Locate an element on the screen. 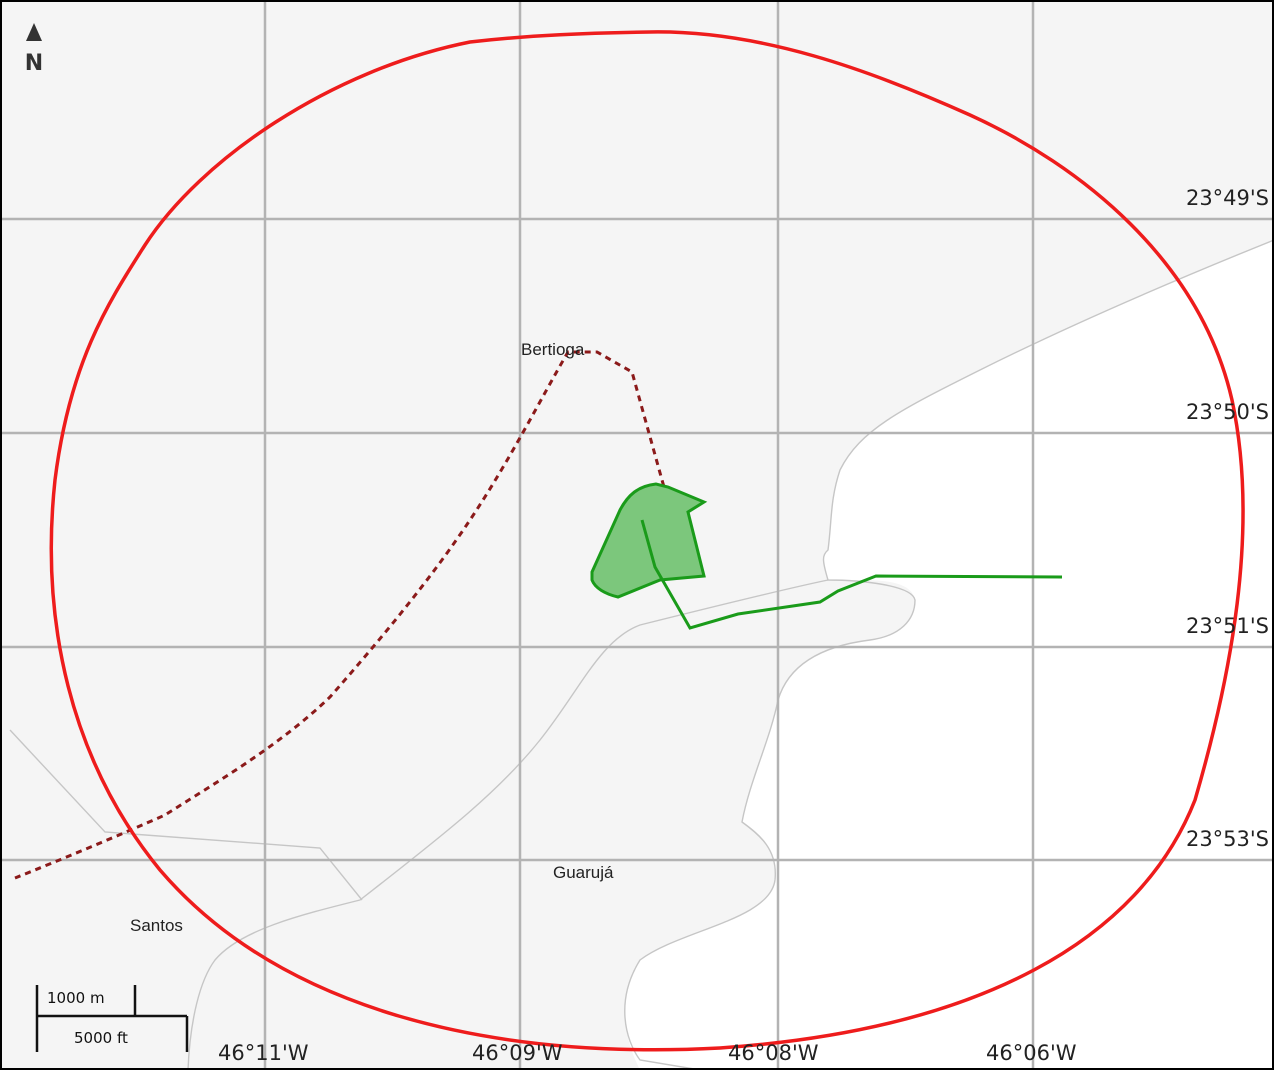 Image resolution: width=1274 pixels, height=1070 pixels. lon-label-2: 46°09'W is located at coordinates (517, 1053).